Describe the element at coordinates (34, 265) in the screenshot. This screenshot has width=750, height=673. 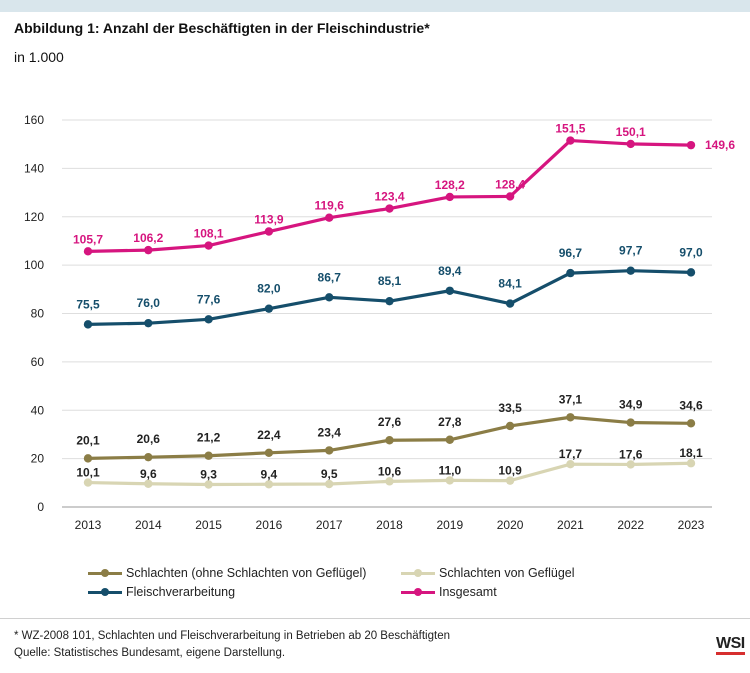
I see `y-tick-label: 100` at that location.